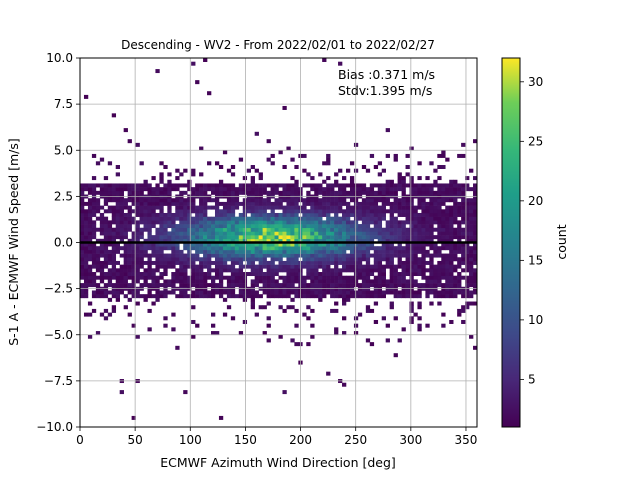 This screenshot has width=640, height=480. What do you see at coordinates (511, 242) in the screenshot?
I see `colorbar` at bounding box center [511, 242].